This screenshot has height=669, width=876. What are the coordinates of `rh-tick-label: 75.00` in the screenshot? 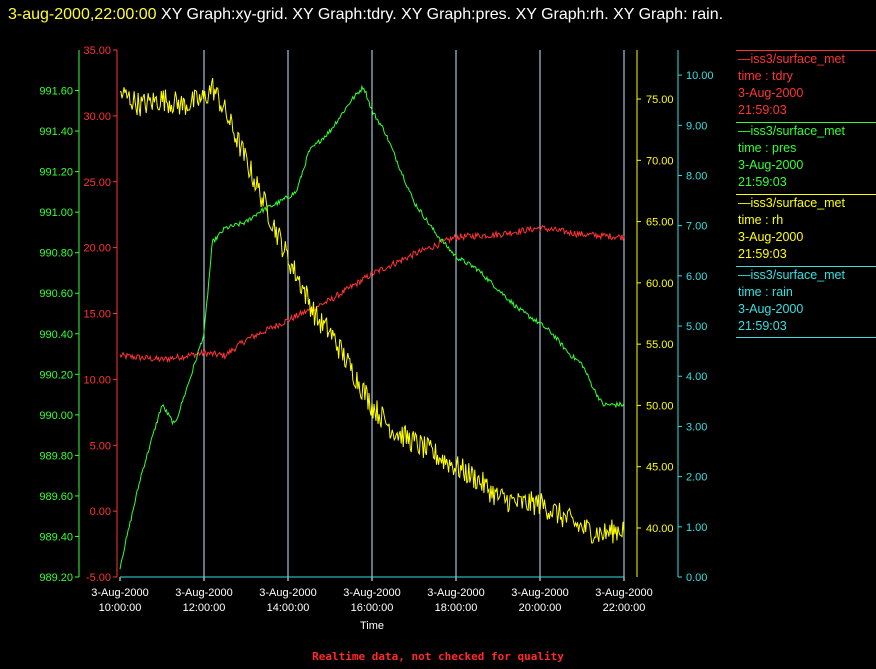 It's located at (660, 100).